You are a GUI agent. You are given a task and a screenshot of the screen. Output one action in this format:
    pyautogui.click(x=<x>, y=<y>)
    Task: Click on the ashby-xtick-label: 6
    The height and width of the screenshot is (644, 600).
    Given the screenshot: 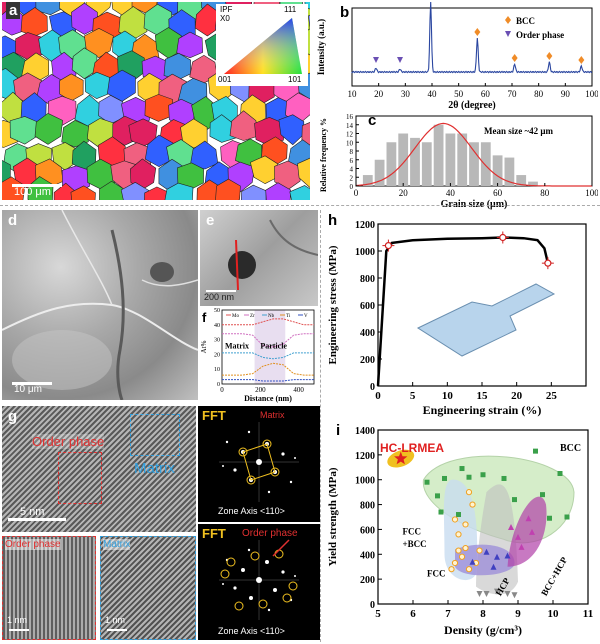 What is the action you would take?
    pyautogui.click(x=413, y=614)
    